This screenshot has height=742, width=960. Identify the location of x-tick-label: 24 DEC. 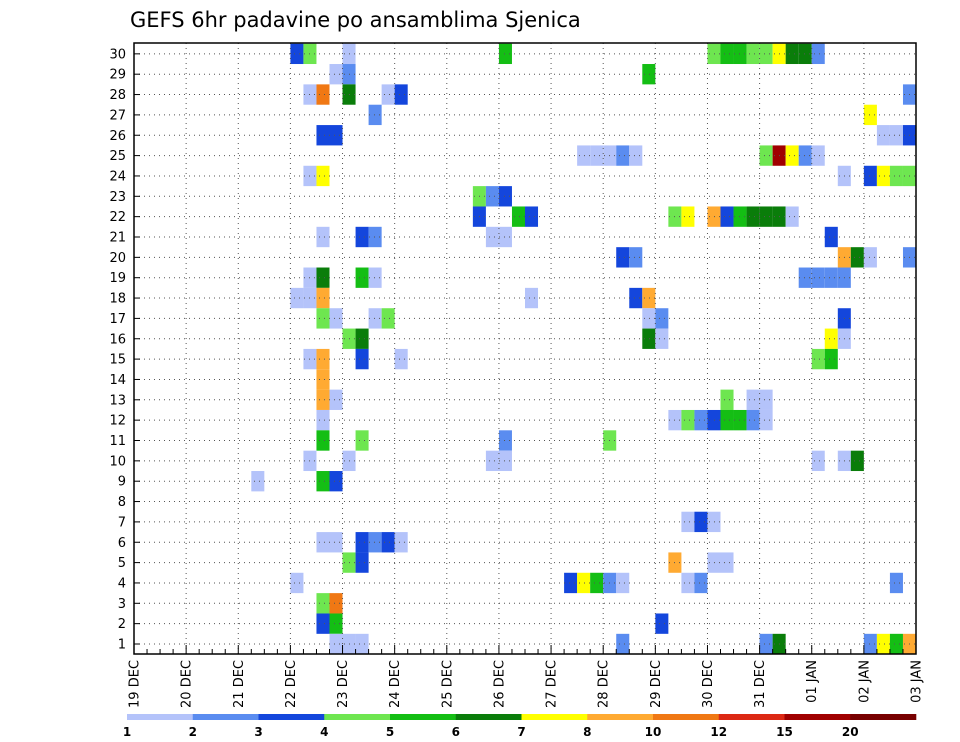
(395, 684).